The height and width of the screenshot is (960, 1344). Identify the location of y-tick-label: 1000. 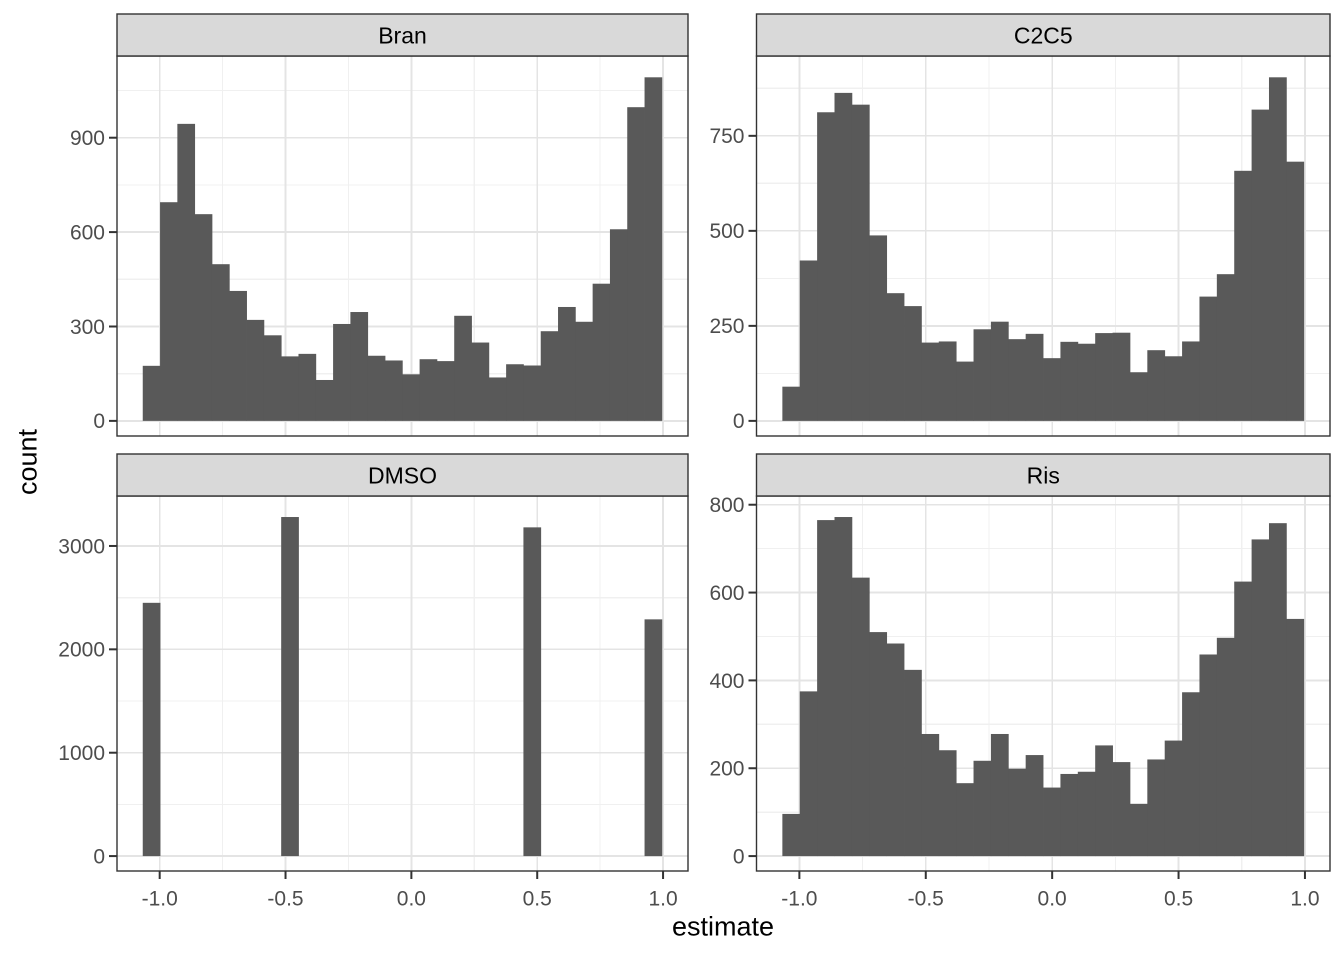
(81, 753).